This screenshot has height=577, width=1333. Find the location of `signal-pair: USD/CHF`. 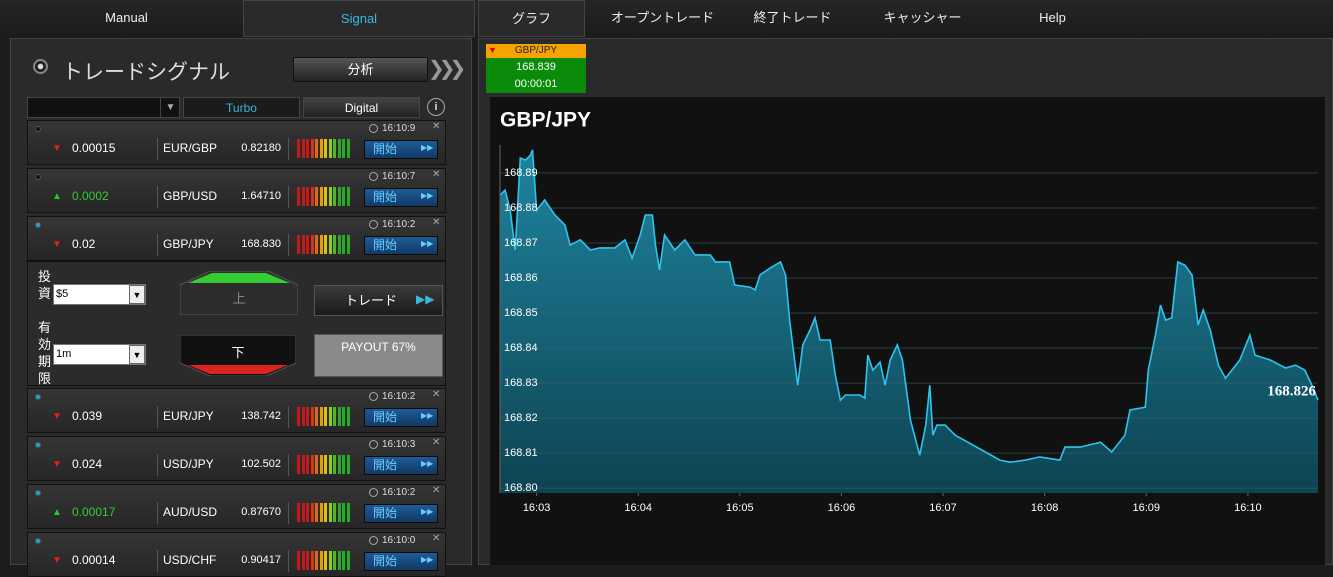

signal-pair: USD/CHF is located at coordinates (190, 560).